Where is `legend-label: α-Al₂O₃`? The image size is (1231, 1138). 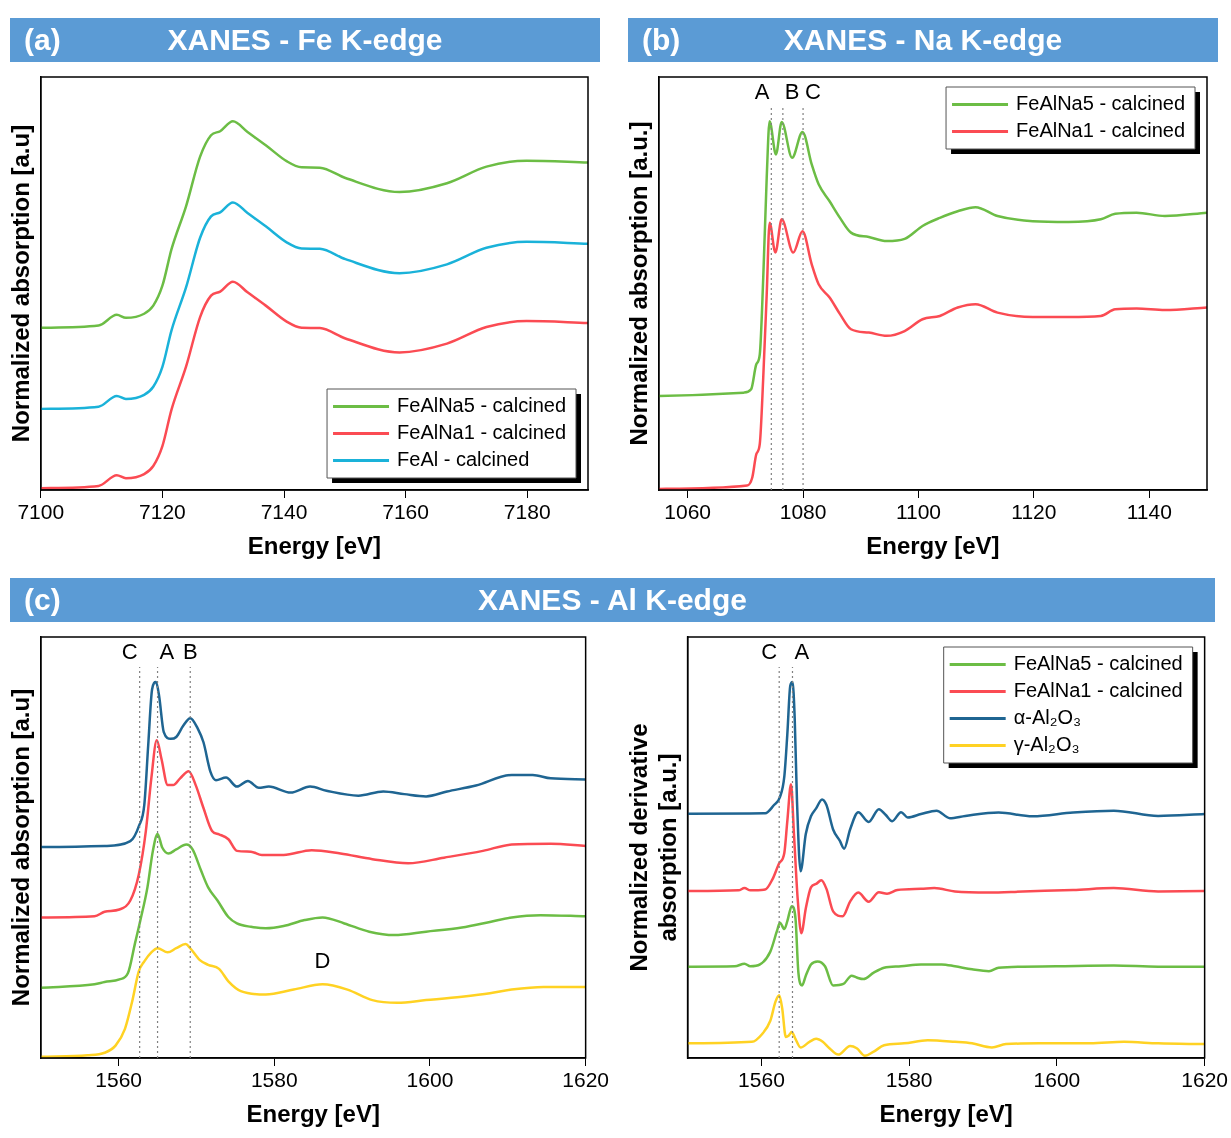 legend-label: α-Al₂O₃ is located at coordinates (1047, 717).